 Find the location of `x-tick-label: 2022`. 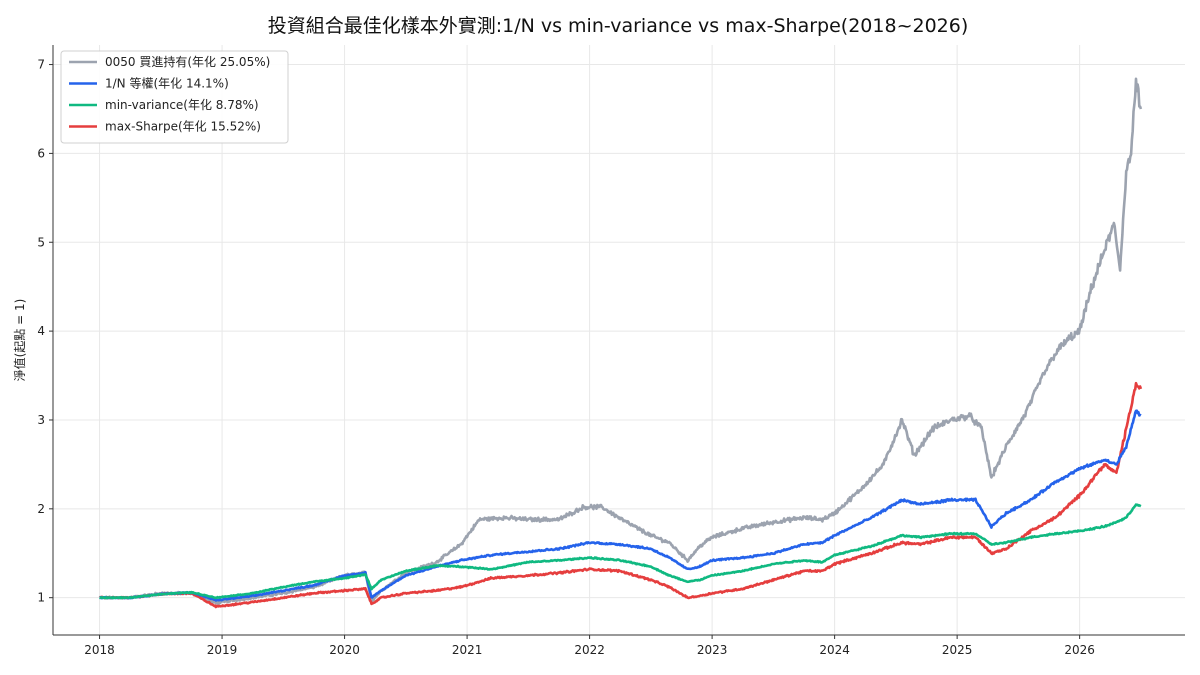

x-tick-label: 2022 is located at coordinates (589, 650).